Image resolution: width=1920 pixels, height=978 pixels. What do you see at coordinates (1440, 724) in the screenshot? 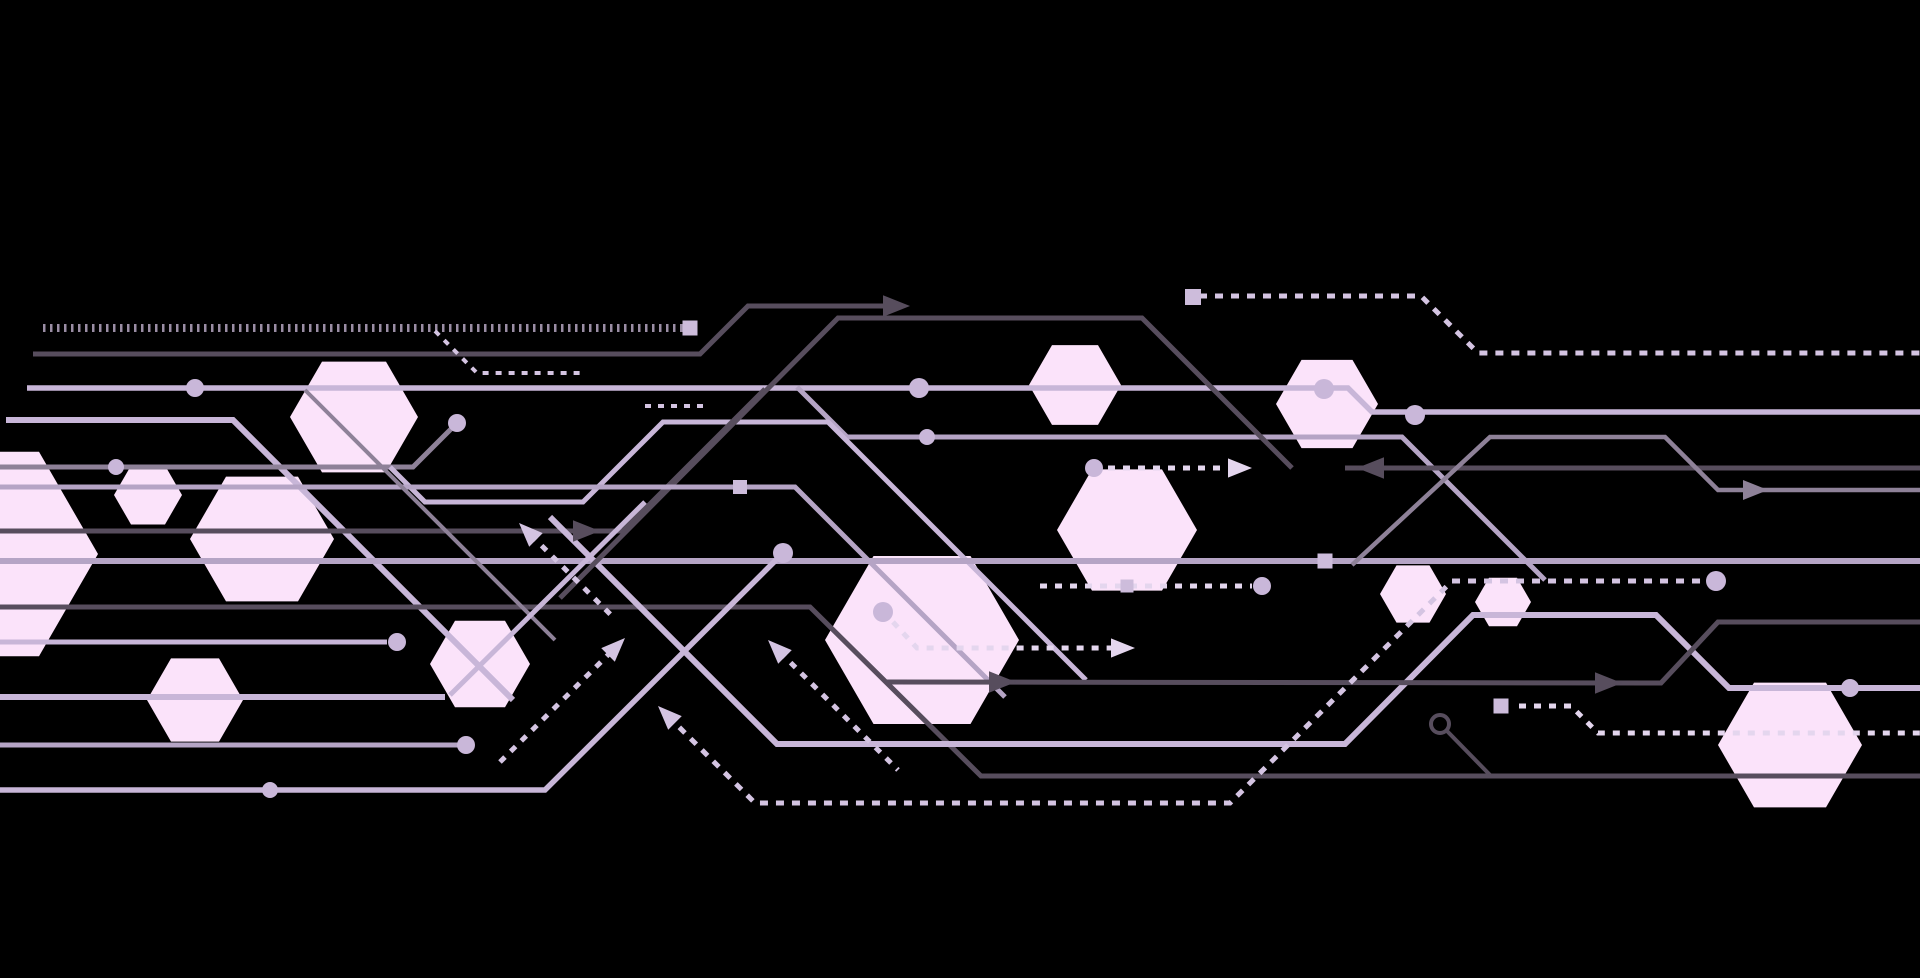
I see `ring-marker` at bounding box center [1440, 724].